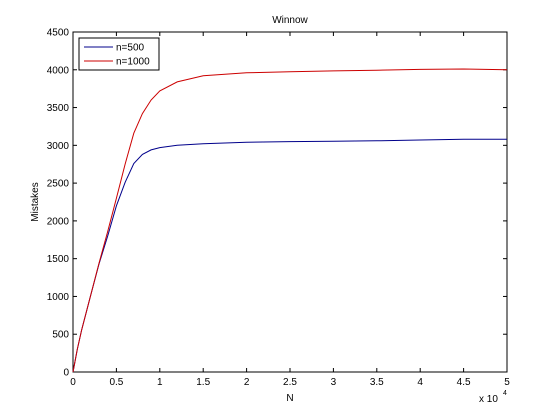 Image resolution: width=560 pixels, height=419 pixels. Describe the element at coordinates (58, 70) in the screenshot. I see `y-tick-label: 4000` at that location.